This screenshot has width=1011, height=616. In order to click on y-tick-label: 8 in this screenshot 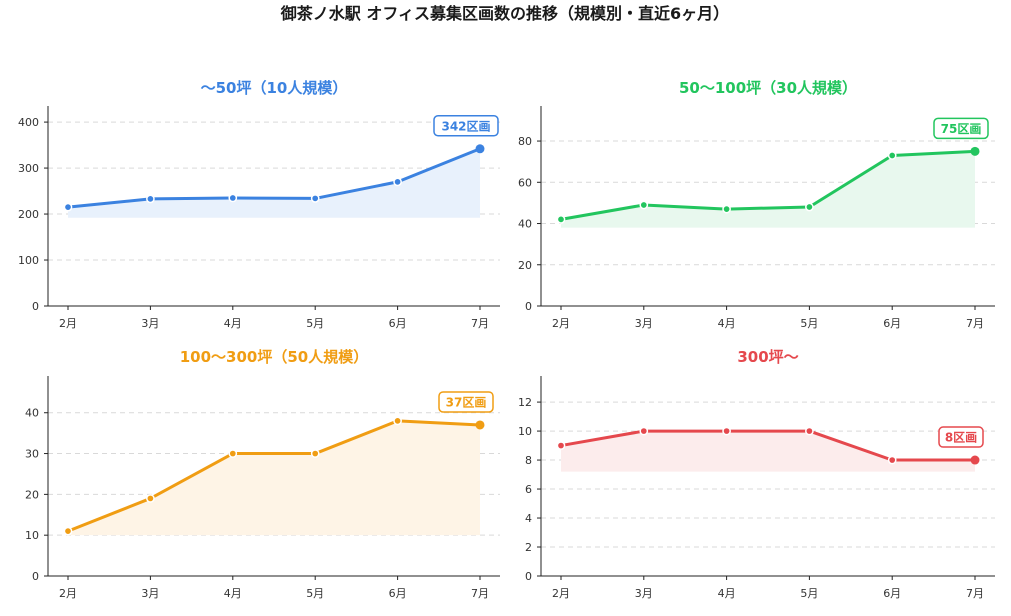, I will do `click(528, 460)`.